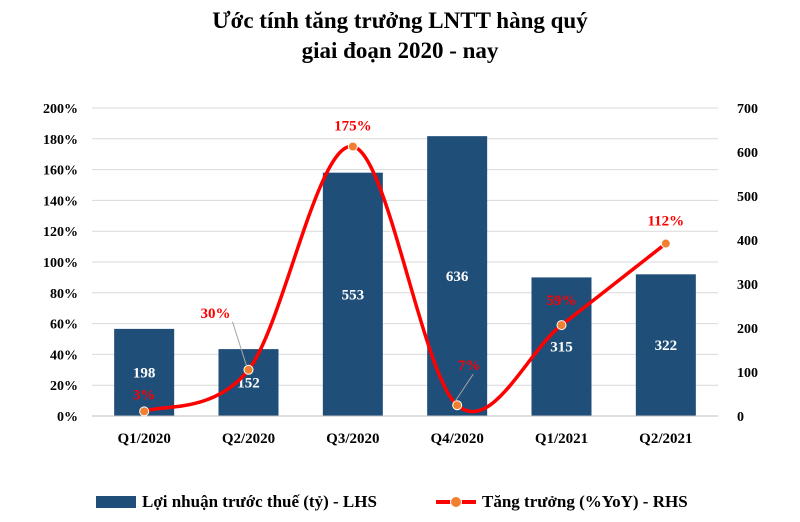 This screenshot has width=800, height=522. I want to click on chart-title-line-1: Ước tính tăng trưởng LNTT hàng quý, so click(400, 20).